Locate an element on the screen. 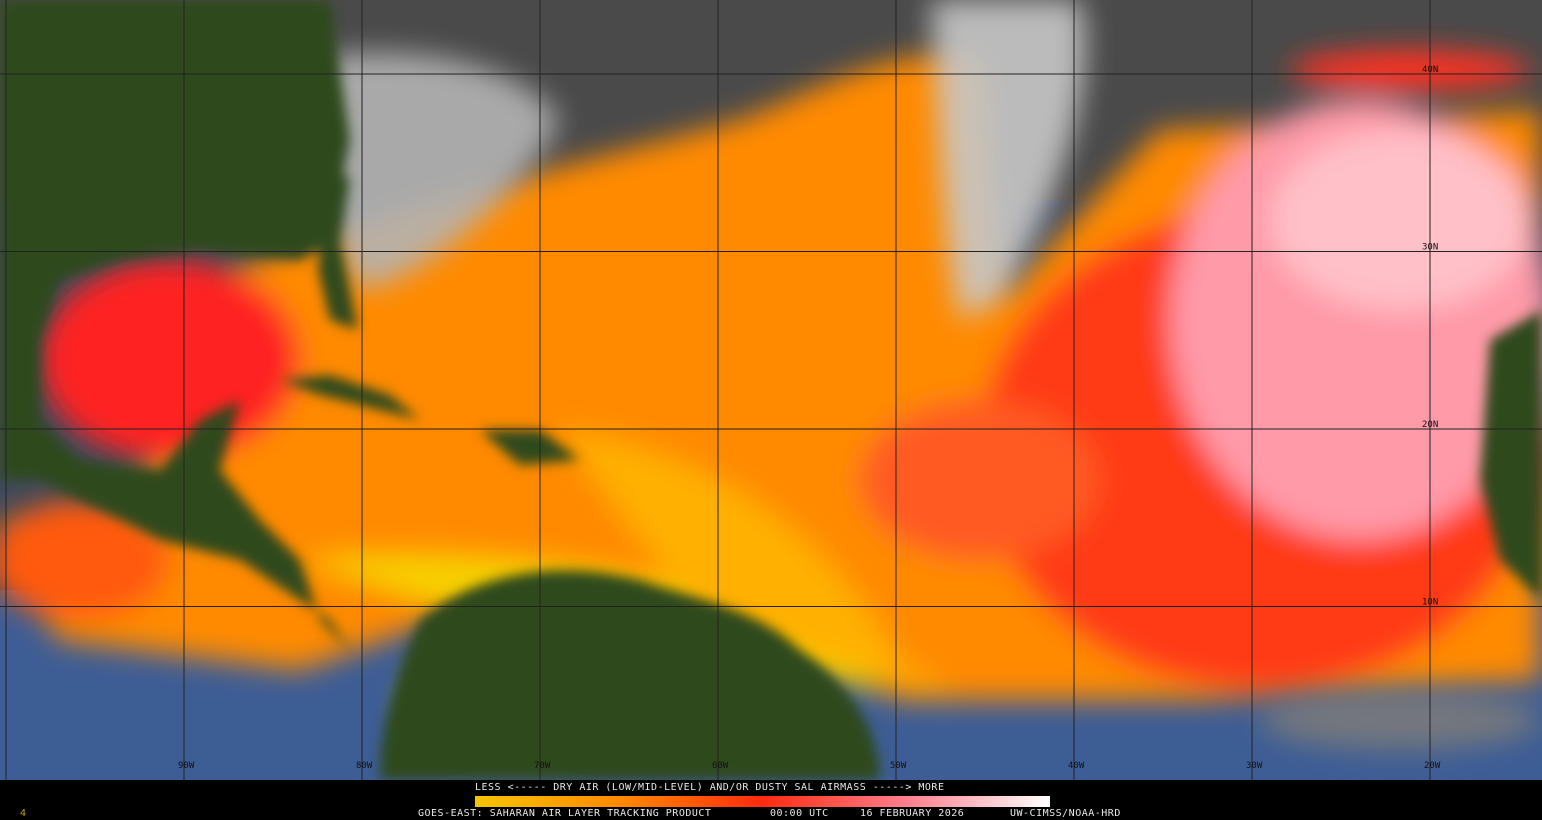 The image size is (1542, 820). lon-label: 70W is located at coordinates (542, 766).